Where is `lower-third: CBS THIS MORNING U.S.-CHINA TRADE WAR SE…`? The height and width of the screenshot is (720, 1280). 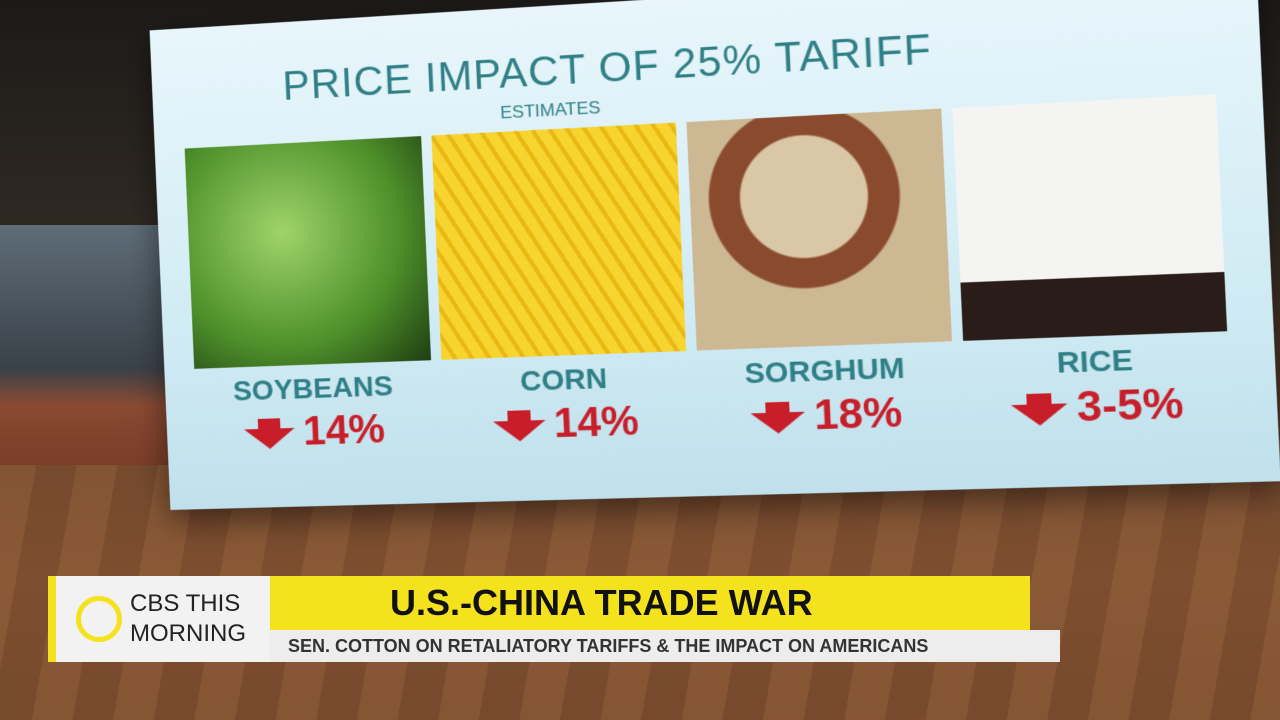 lower-third: CBS THIS MORNING U.S.-CHINA TRADE WAR SE… is located at coordinates (554, 619).